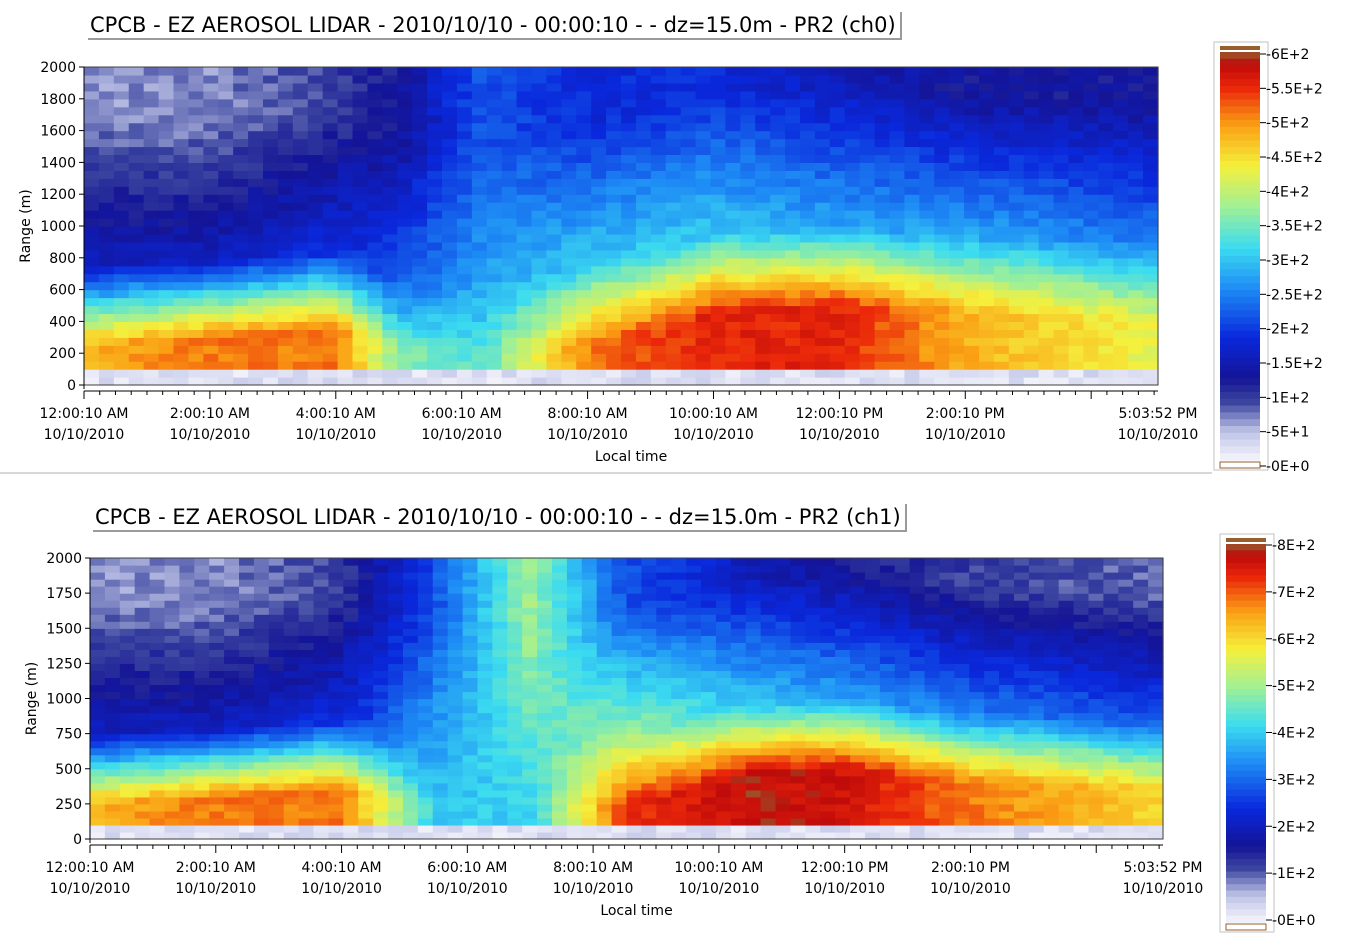 The image size is (1346, 935). What do you see at coordinates (1240, 465) in the screenshot?
I see `colorbar-under-swatch` at bounding box center [1240, 465].